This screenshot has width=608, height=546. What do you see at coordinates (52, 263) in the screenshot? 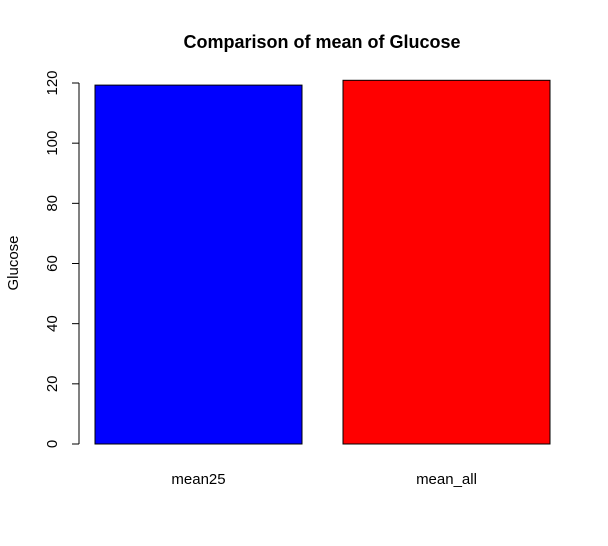
I see `y-tick-label: 60` at bounding box center [52, 263].